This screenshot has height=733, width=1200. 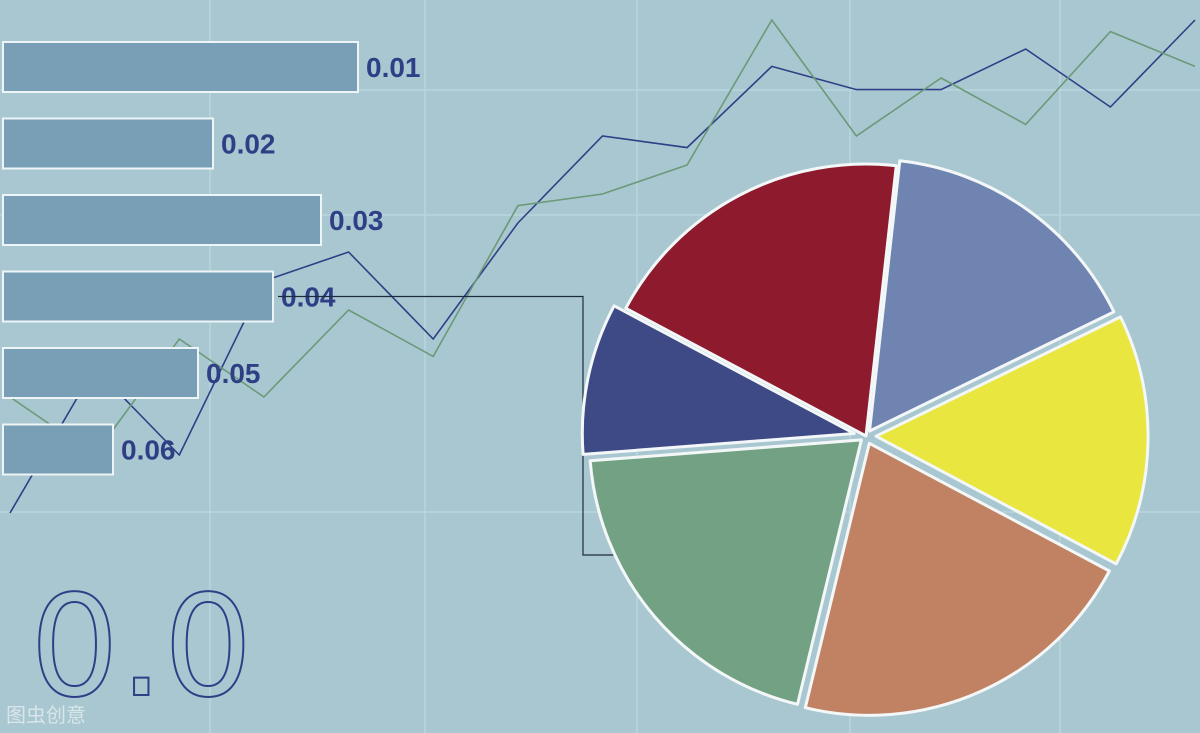 What do you see at coordinates (248, 144) in the screenshot?
I see `bar-label: 0.02` at bounding box center [248, 144].